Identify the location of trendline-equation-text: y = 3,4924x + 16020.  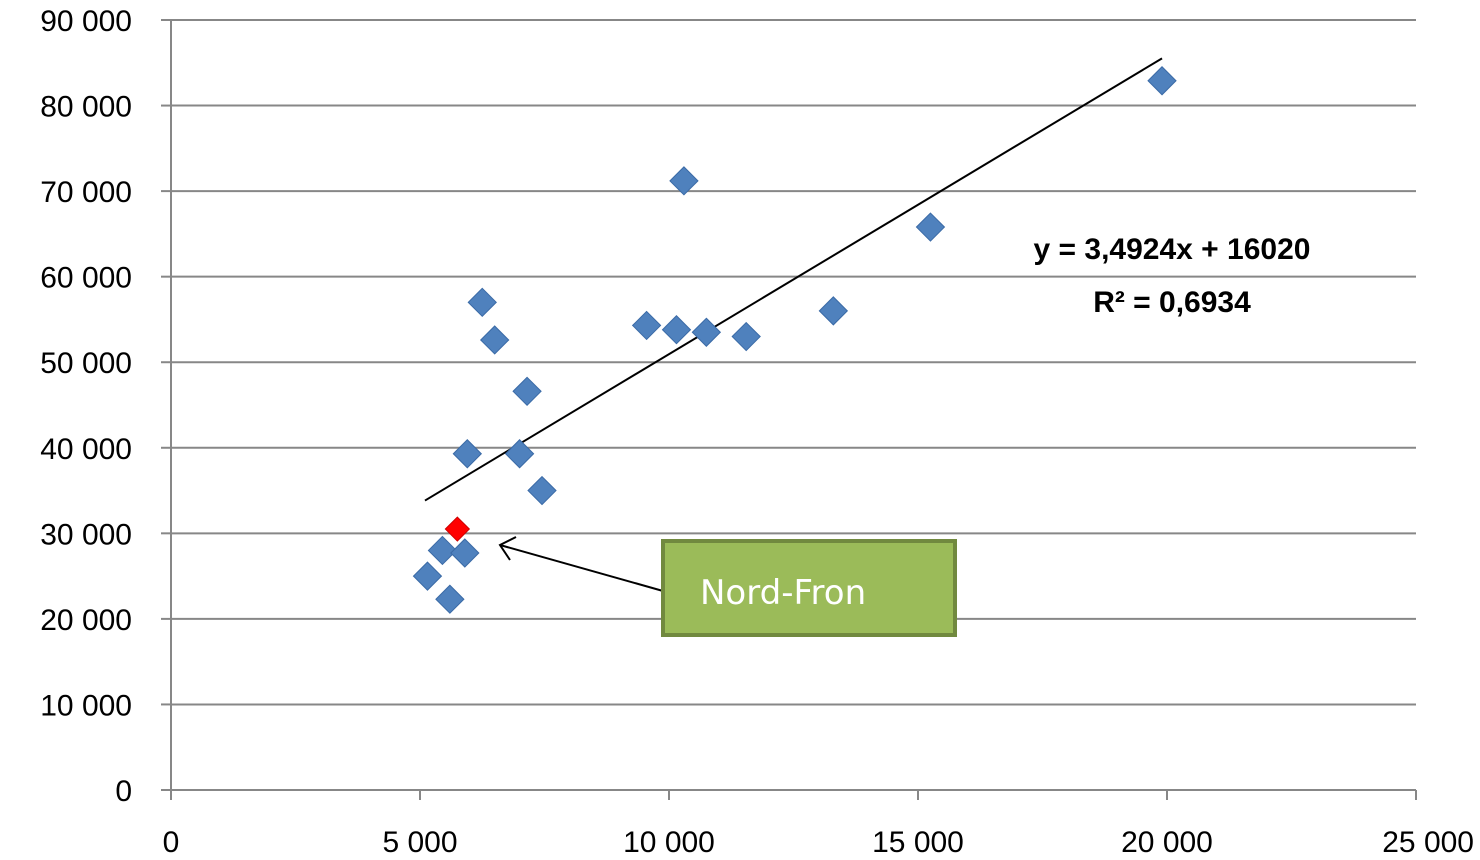
(1172, 249).